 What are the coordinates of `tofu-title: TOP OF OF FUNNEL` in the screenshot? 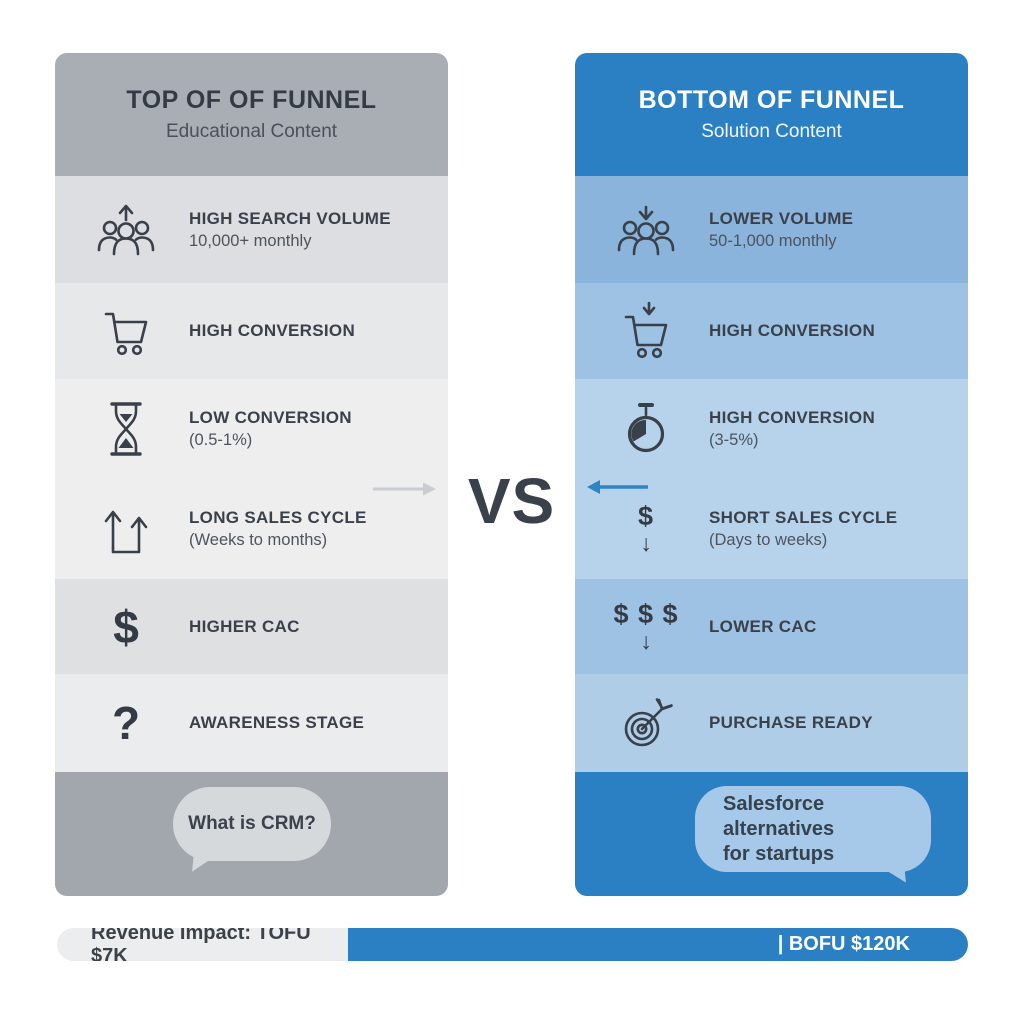 It's located at (251, 100).